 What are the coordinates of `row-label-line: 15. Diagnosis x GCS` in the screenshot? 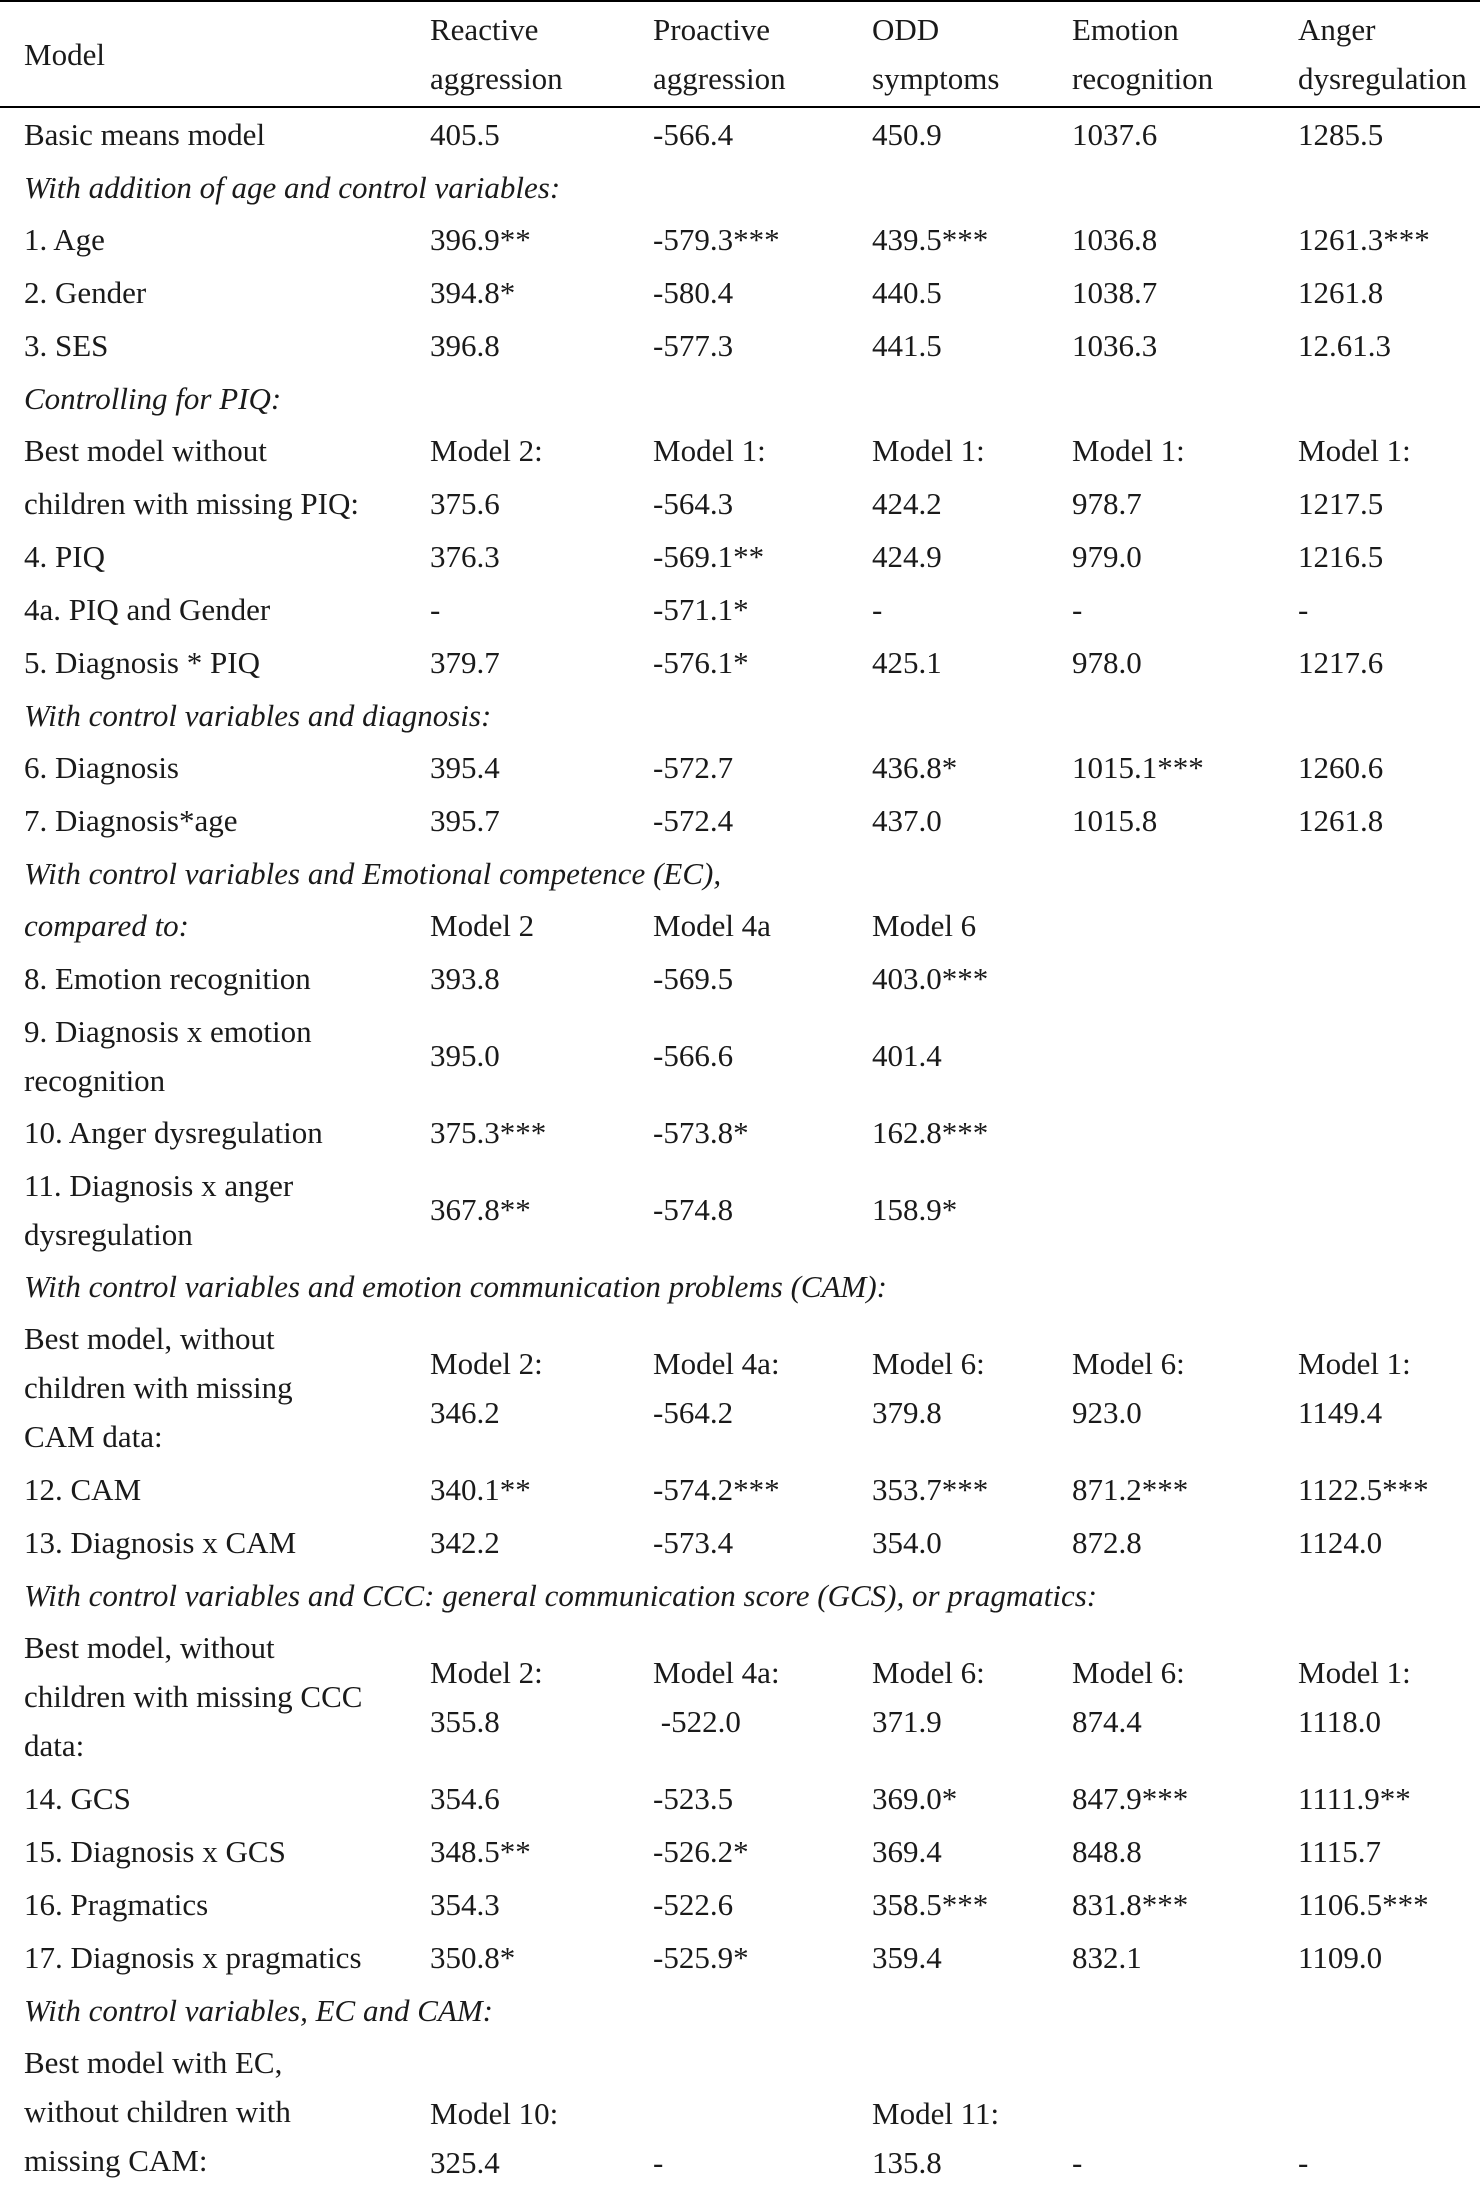 It's located at (155, 1851).